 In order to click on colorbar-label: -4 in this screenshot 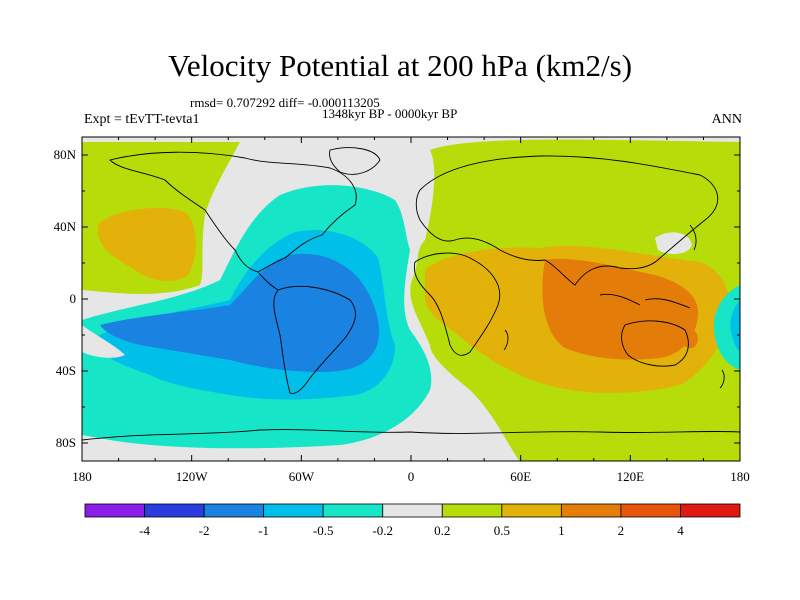, I will do `click(144, 530)`.